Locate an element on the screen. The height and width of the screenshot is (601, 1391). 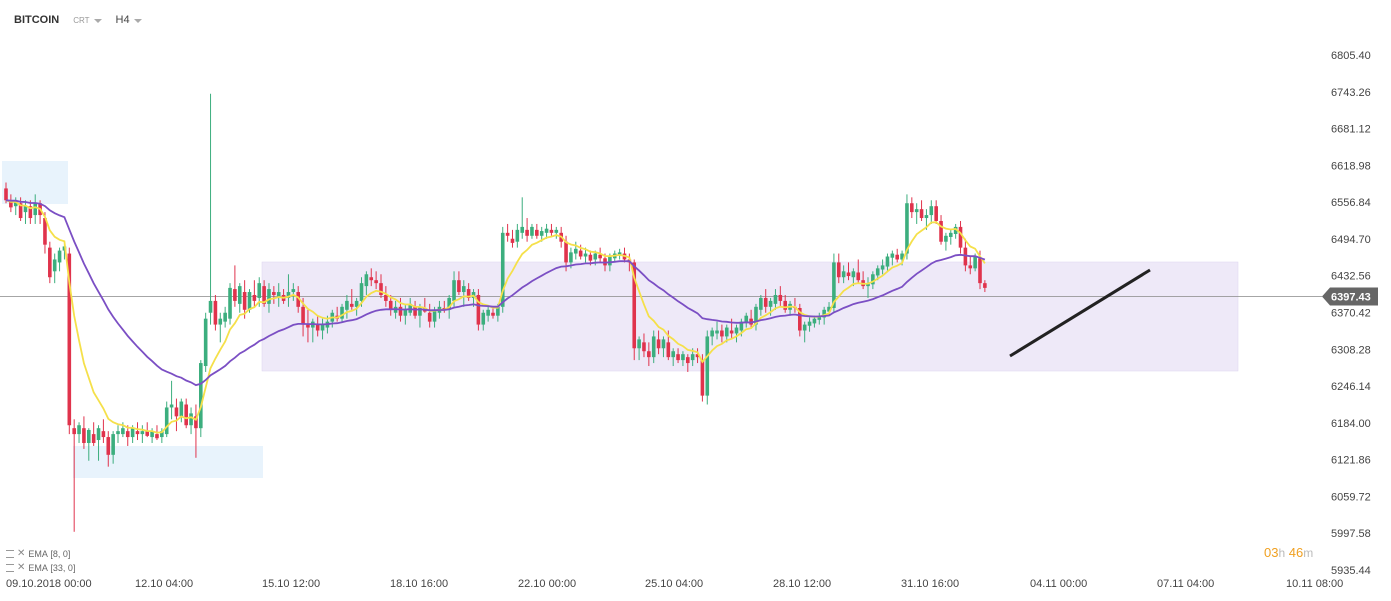
indicator-ema-33: ✕ EMA [33, 0] is located at coordinates (40, 567).